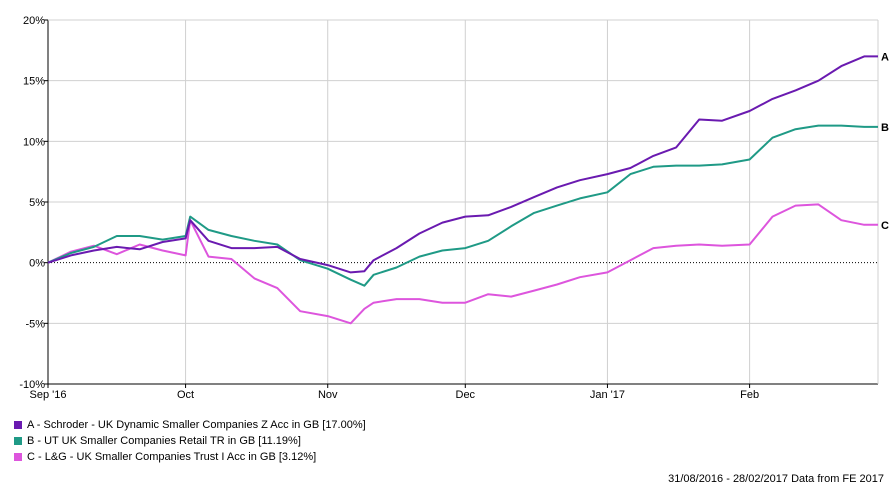 The height and width of the screenshot is (500, 896). What do you see at coordinates (32, 385) in the screenshot?
I see `y-tick-label: -10%` at bounding box center [32, 385].